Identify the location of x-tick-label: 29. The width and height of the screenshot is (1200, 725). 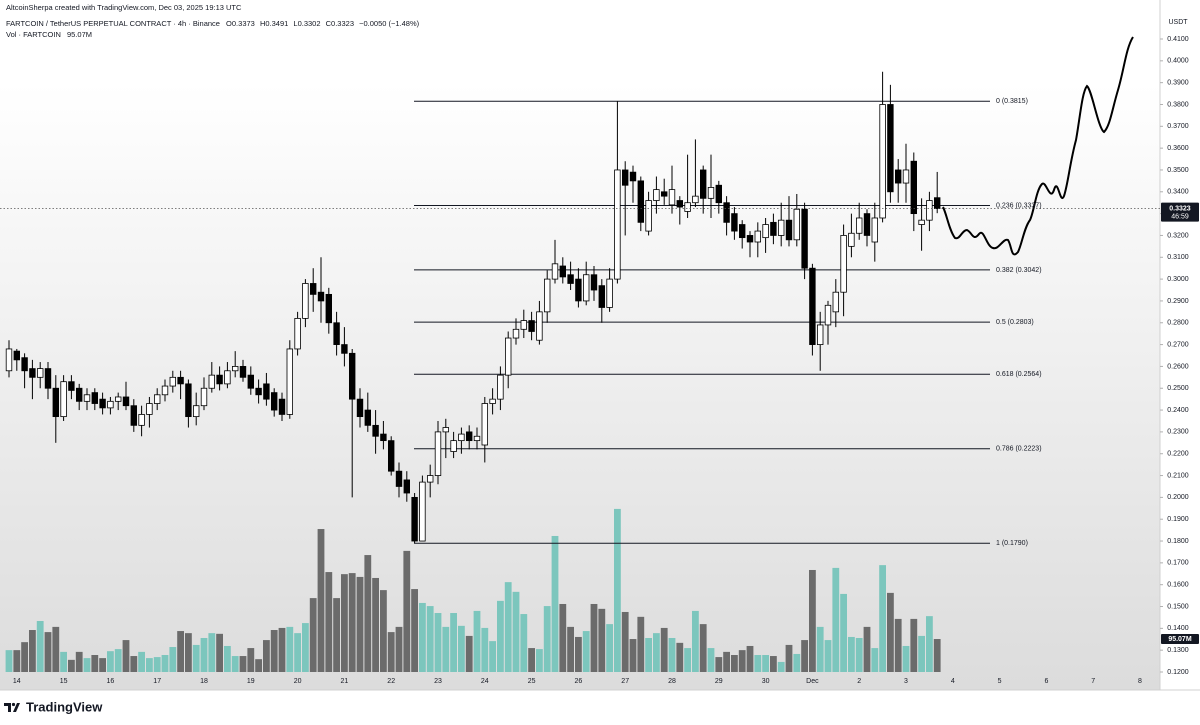
(719, 681).